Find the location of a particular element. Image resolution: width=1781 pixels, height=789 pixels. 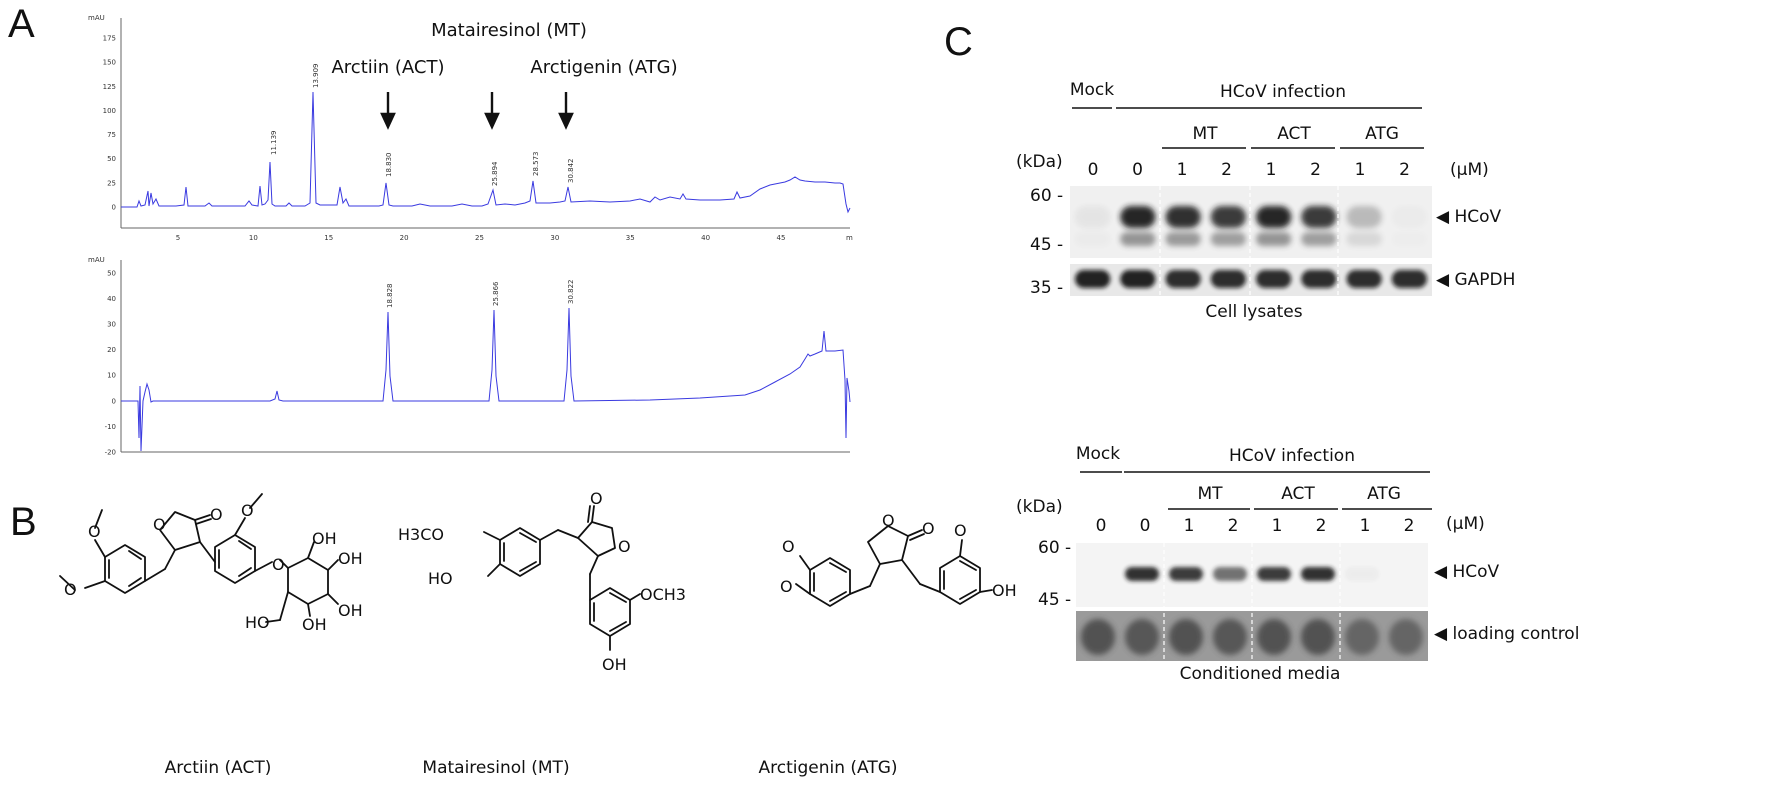

y-tick-label: 75 is located at coordinates (111, 135).